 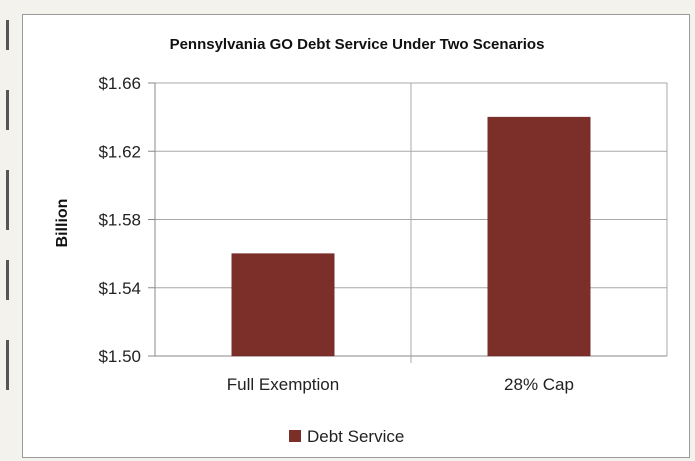 I want to click on legend: Debt Service, so click(x=346, y=436).